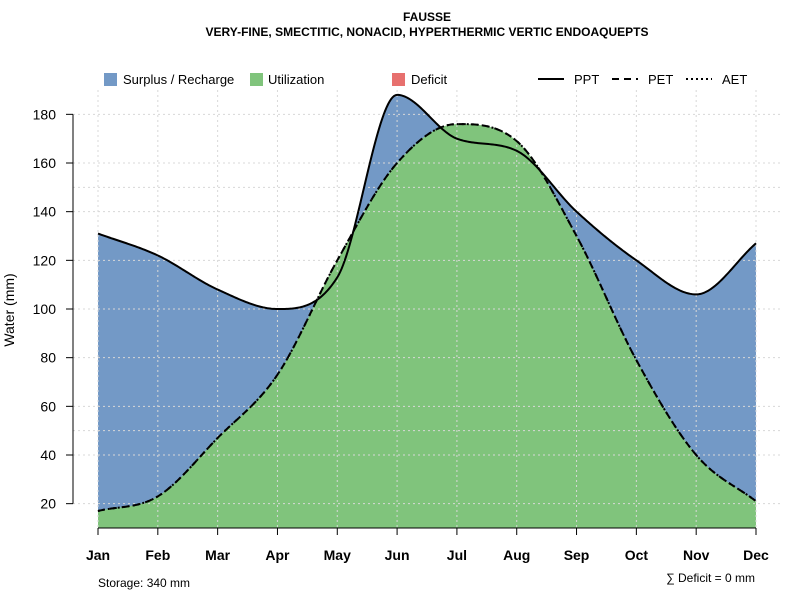 The width and height of the screenshot is (800, 600). What do you see at coordinates (217, 555) in the screenshot?
I see `x-tick-label: Mar` at bounding box center [217, 555].